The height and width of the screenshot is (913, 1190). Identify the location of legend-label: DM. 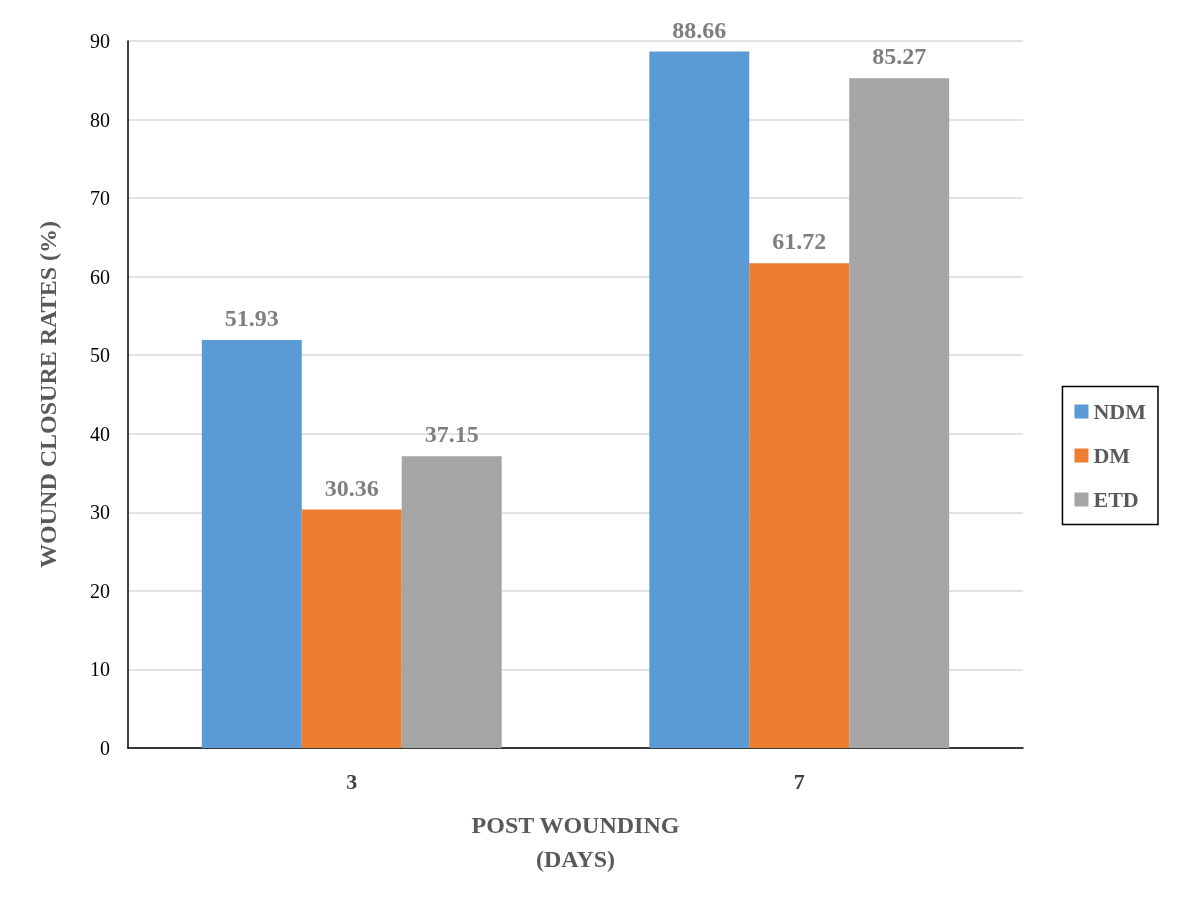
(1112, 455).